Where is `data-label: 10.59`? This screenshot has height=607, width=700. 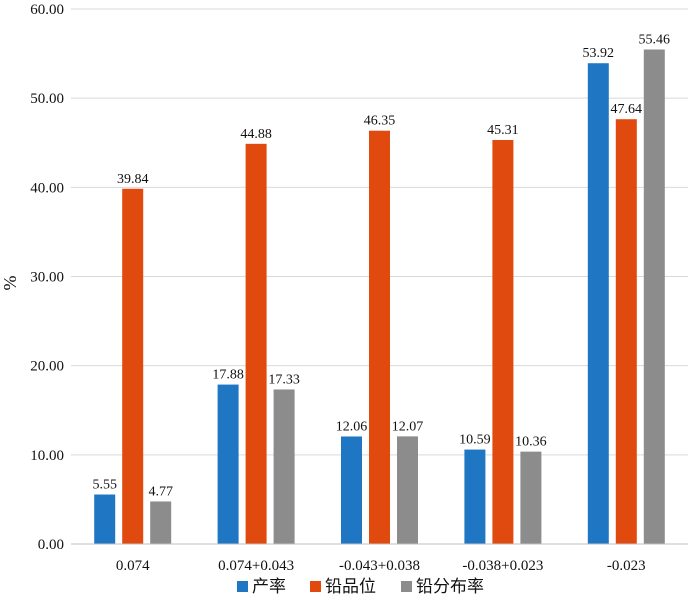
data-label: 10.59 is located at coordinates (475, 440).